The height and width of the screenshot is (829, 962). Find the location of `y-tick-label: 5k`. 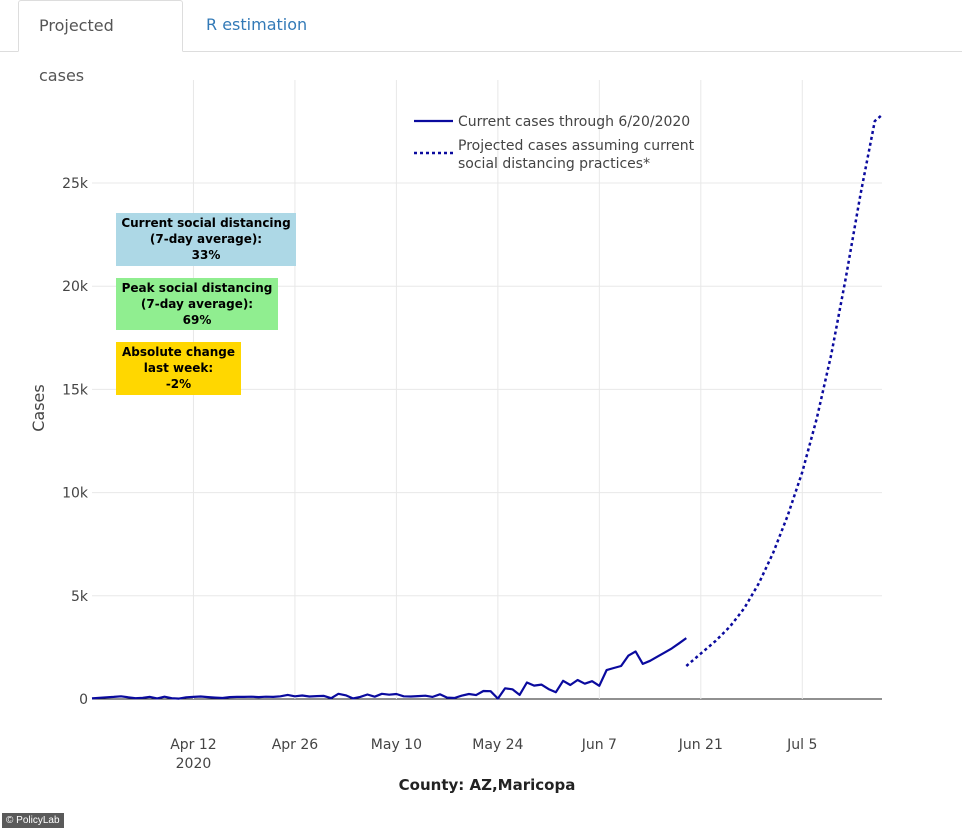

y-tick-label: 5k is located at coordinates (80, 597).